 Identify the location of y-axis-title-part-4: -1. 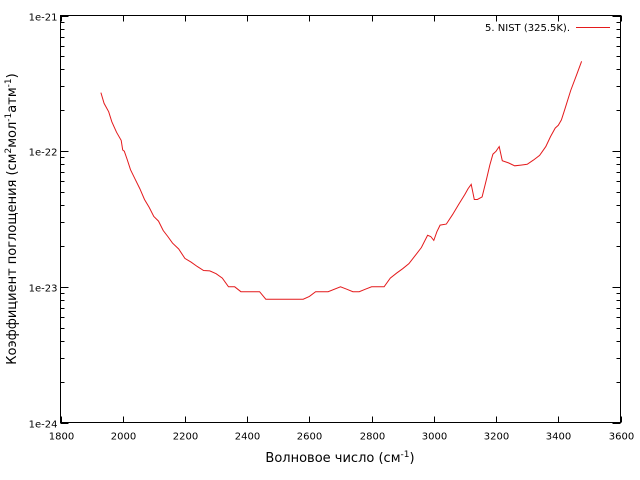
(9, 117).